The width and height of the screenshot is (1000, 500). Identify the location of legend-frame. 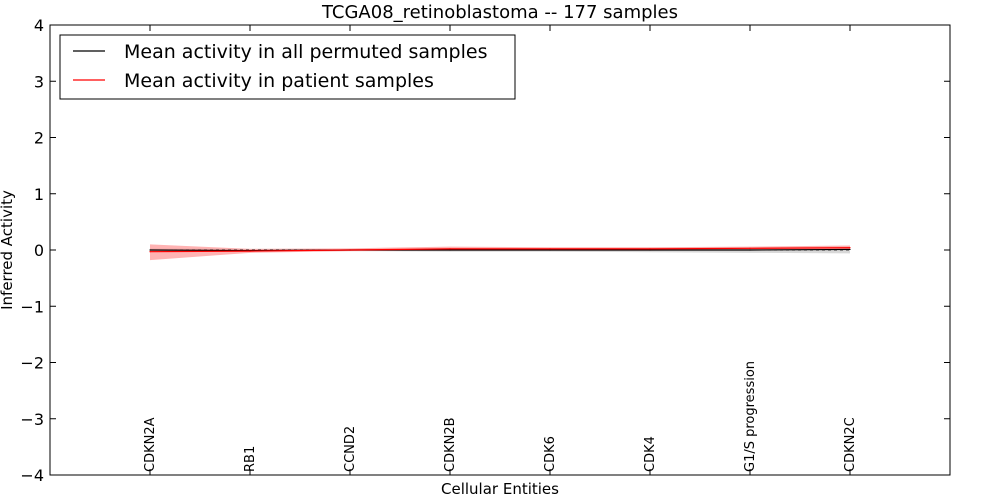
(287, 67).